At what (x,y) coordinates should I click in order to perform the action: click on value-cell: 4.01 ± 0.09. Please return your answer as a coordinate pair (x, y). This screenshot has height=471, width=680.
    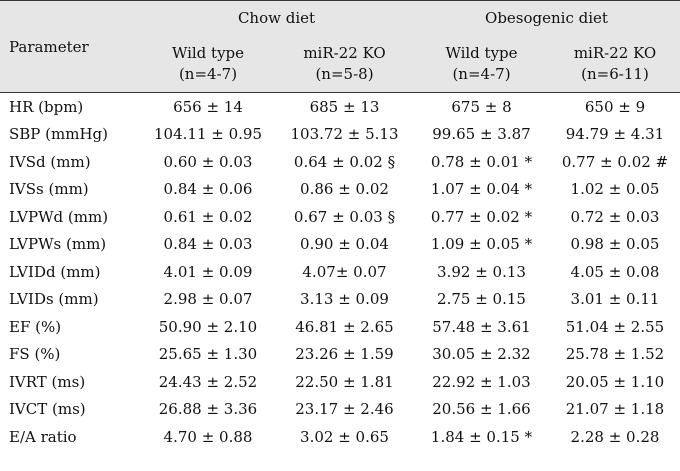
    Looking at the image, I should click on (208, 271).